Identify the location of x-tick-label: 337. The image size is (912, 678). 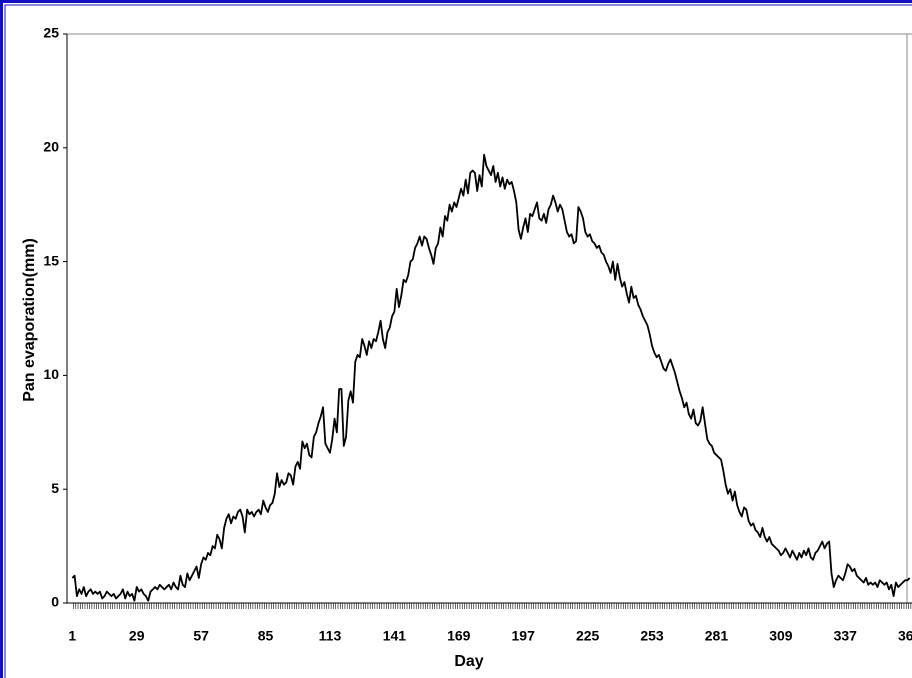
(846, 636).